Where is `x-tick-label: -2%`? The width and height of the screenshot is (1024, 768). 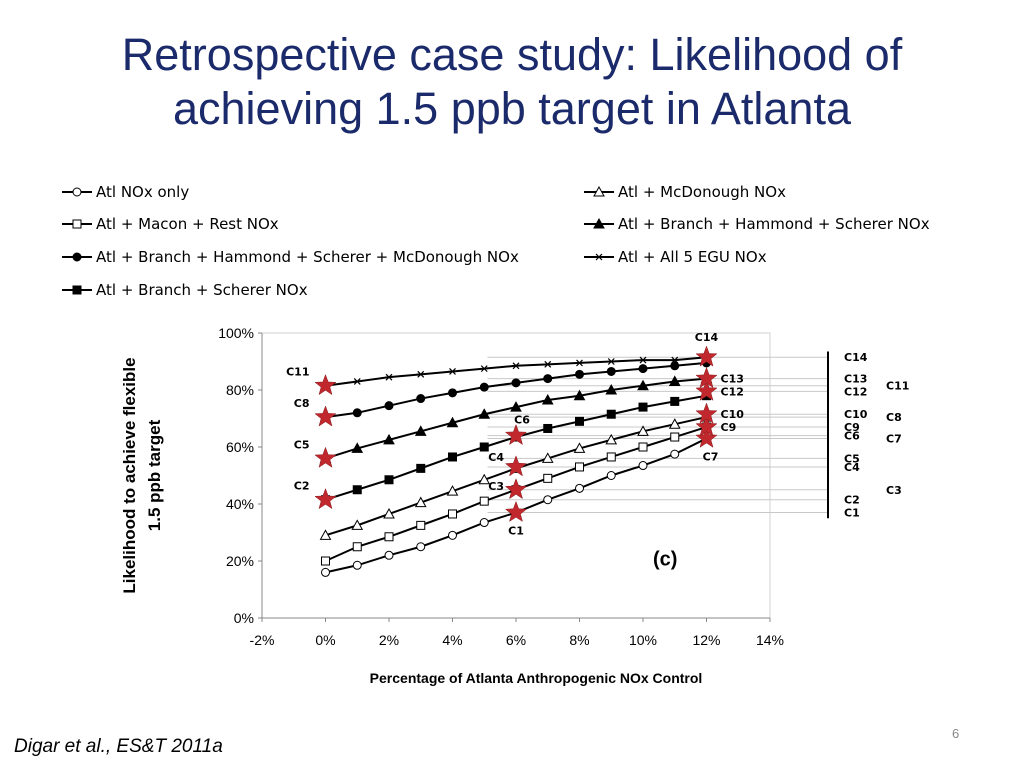 x-tick-label: -2% is located at coordinates (262, 640).